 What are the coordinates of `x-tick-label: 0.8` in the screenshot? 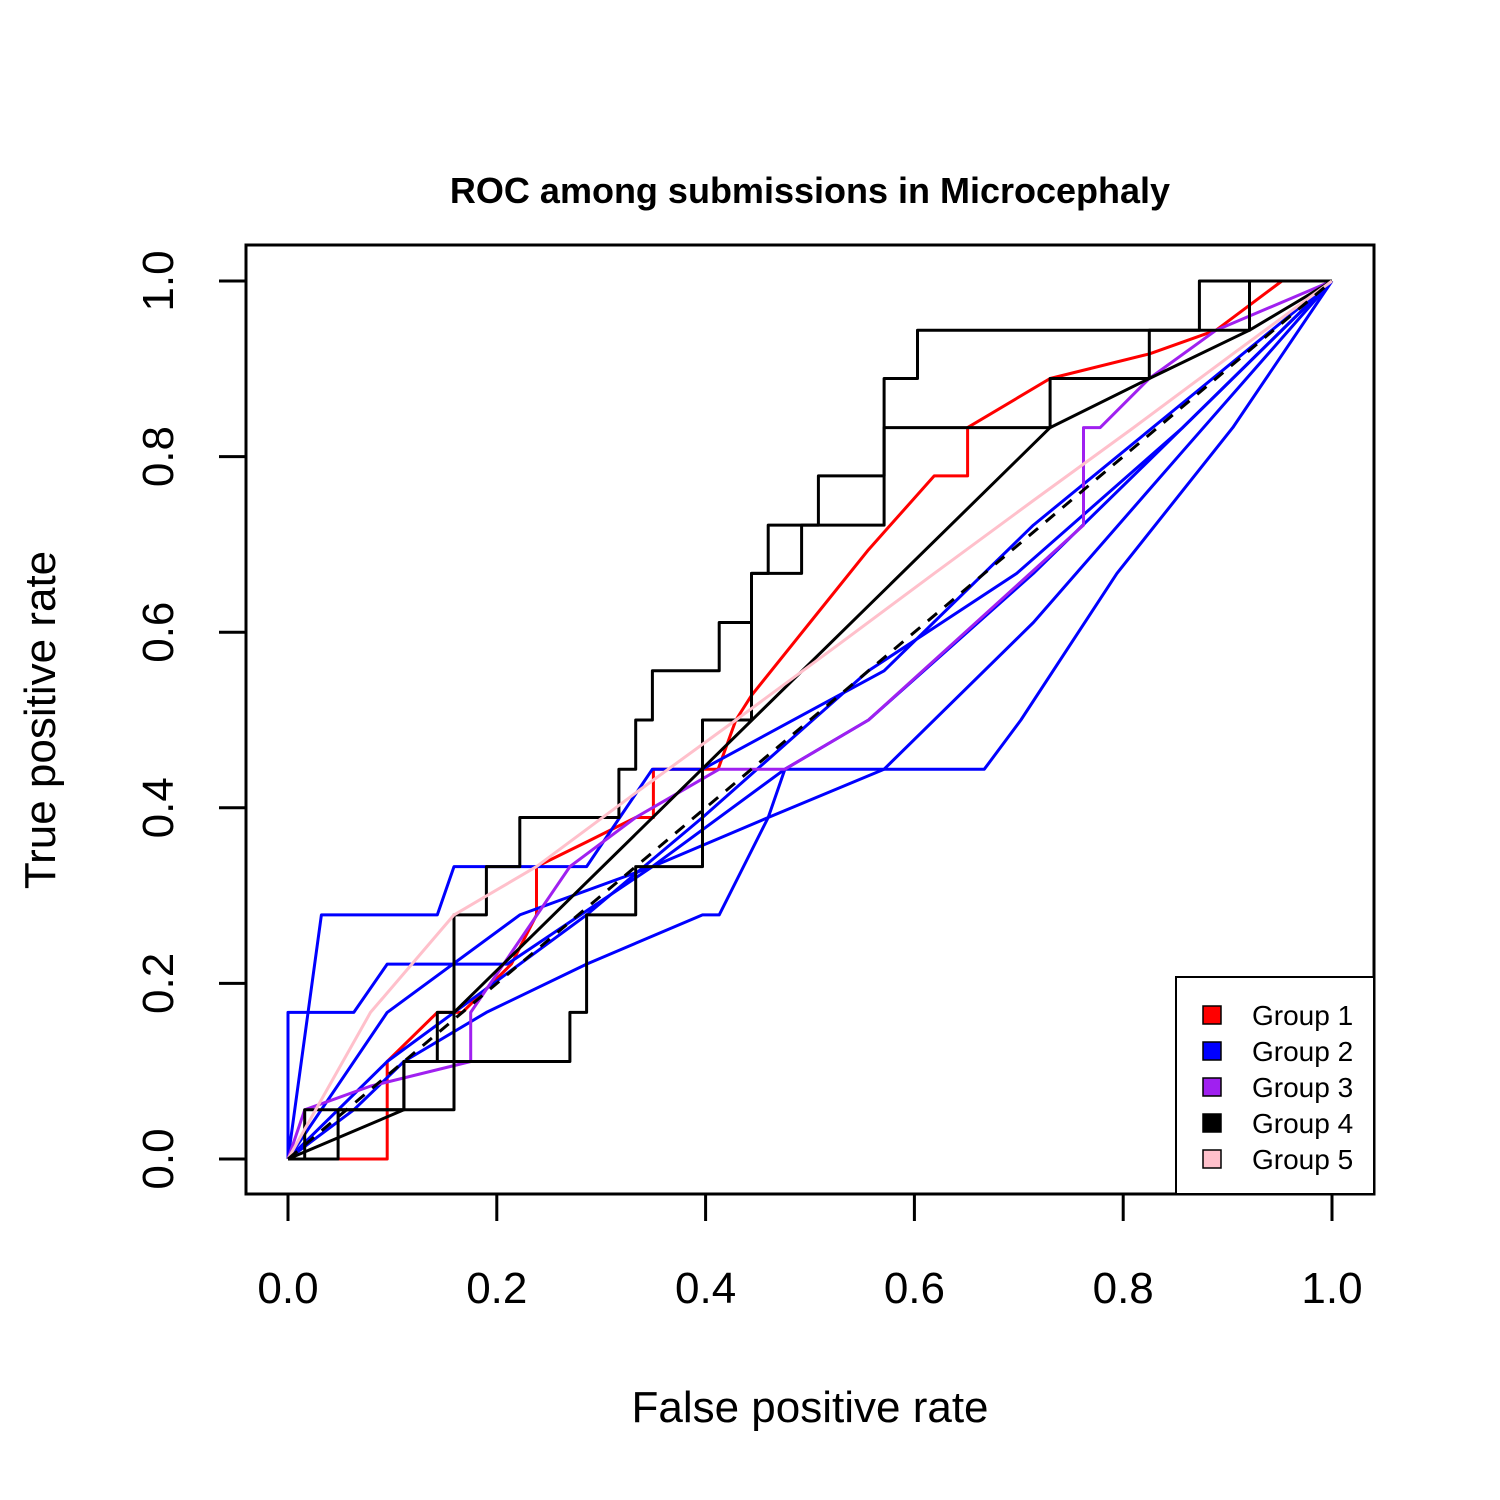 It's located at (1123, 1288).